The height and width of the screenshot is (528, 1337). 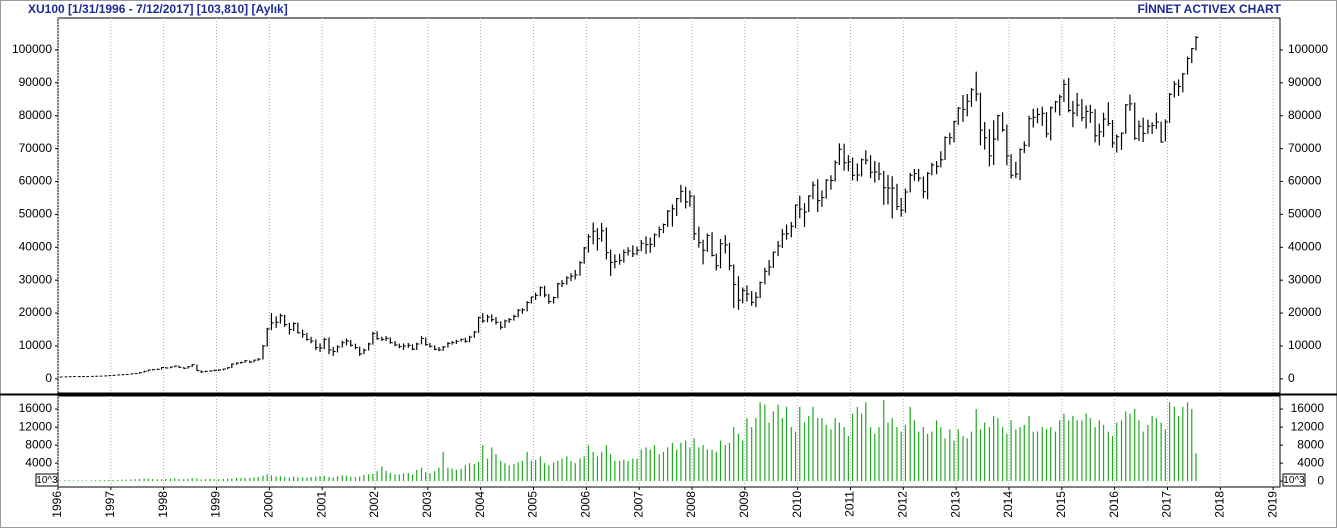 I want to click on y-tick-label: 50000, so click(x=36, y=214).